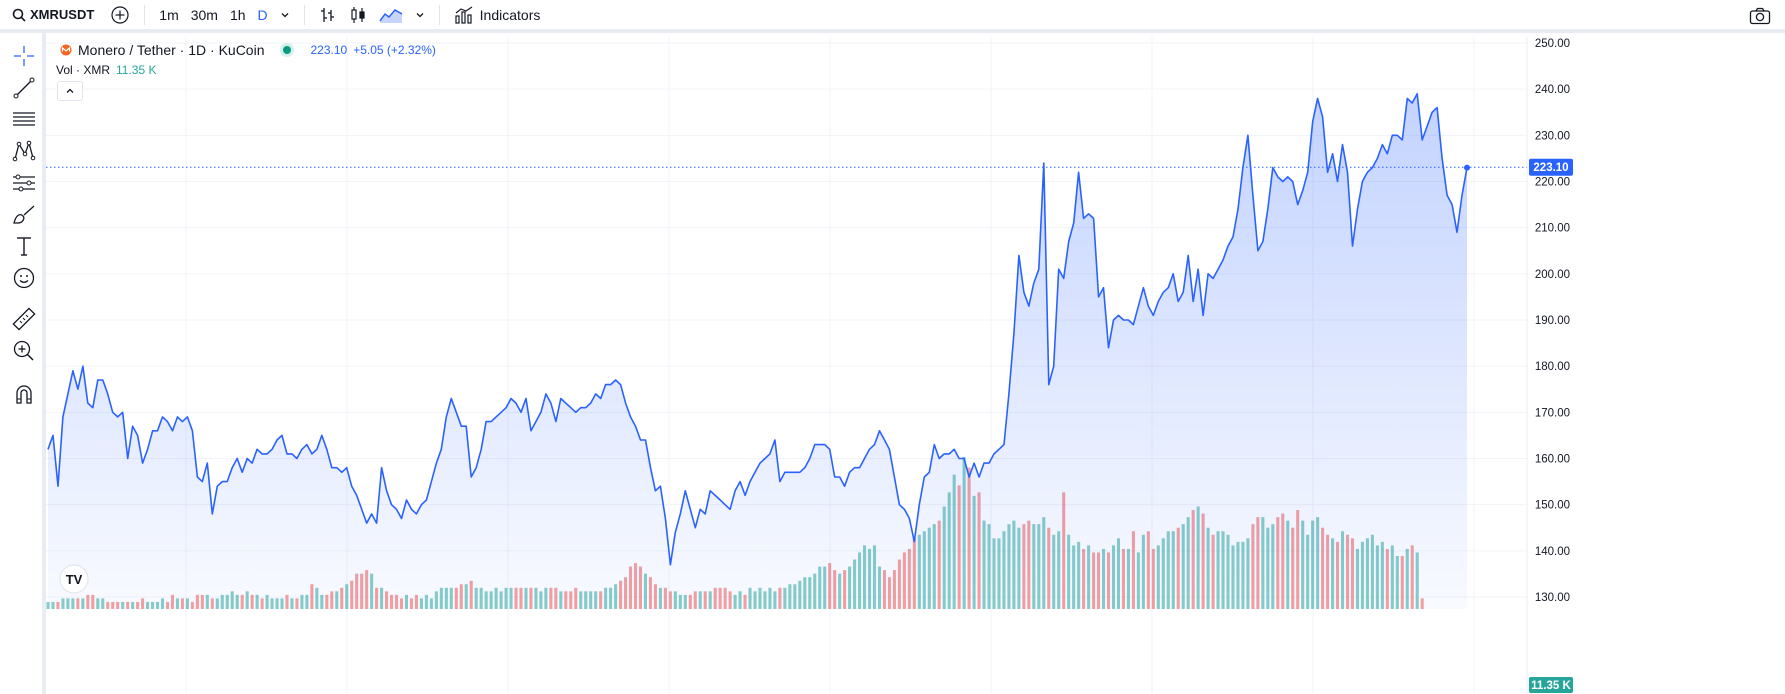 The height and width of the screenshot is (694, 1785). Describe the element at coordinates (329, 50) in the screenshot. I see `legend-price: 223.10` at that location.